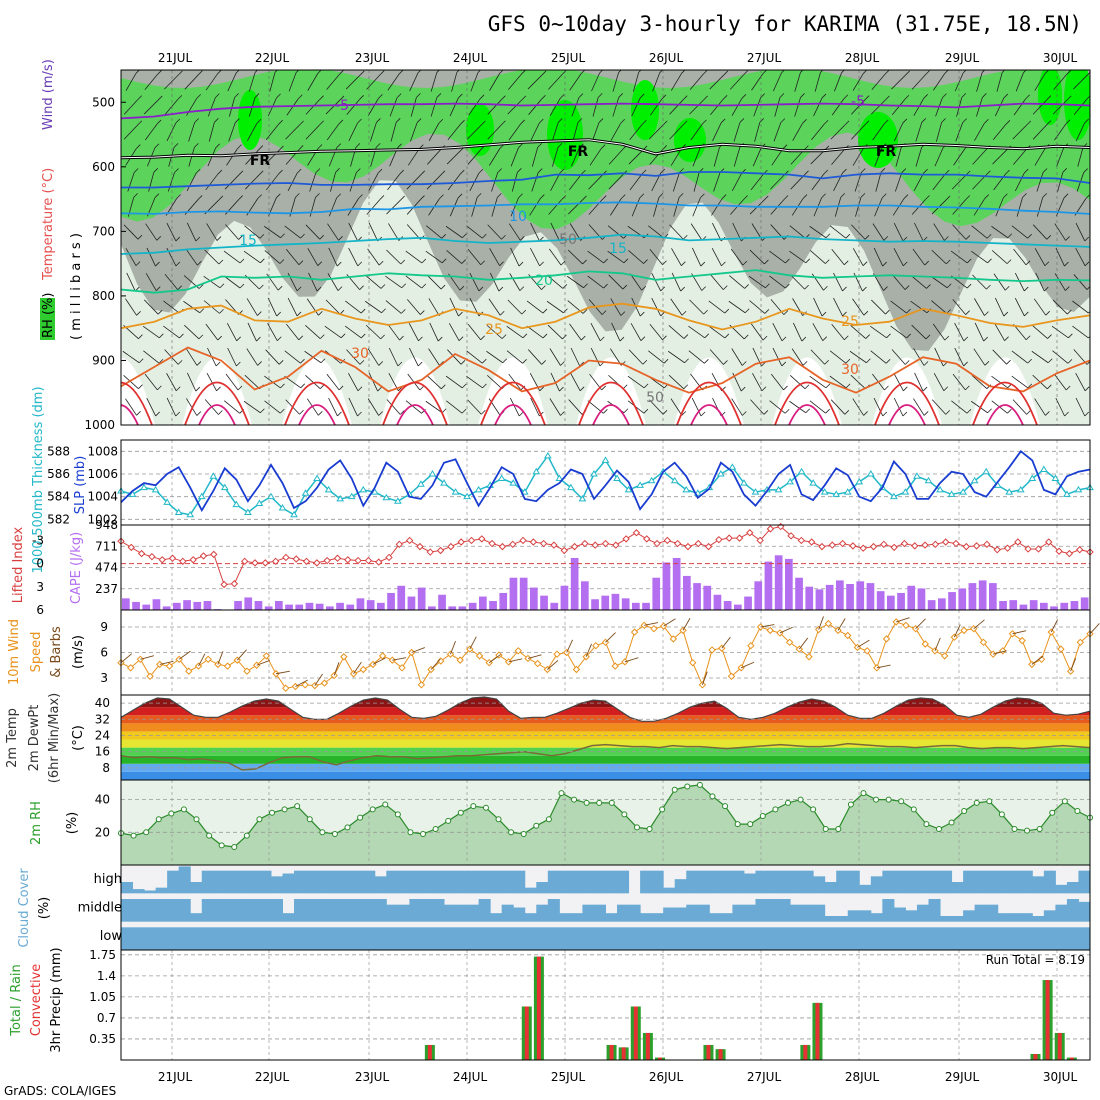  I want to click on contour-label: -5, so click(858, 102).